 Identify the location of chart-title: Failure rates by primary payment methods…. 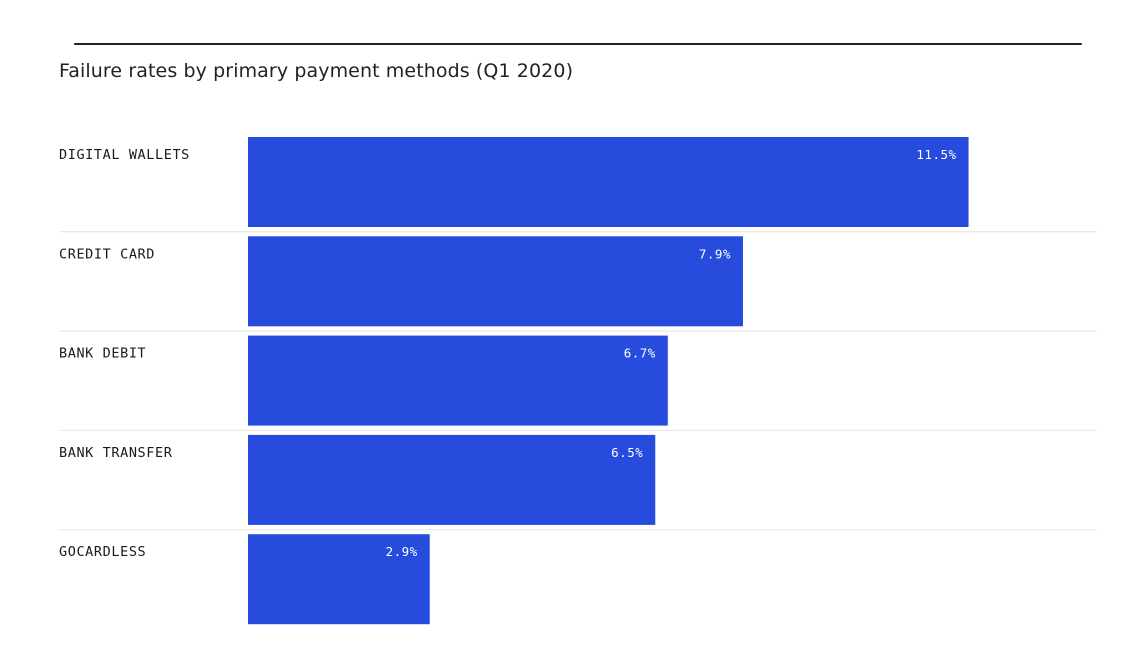
(316, 71).